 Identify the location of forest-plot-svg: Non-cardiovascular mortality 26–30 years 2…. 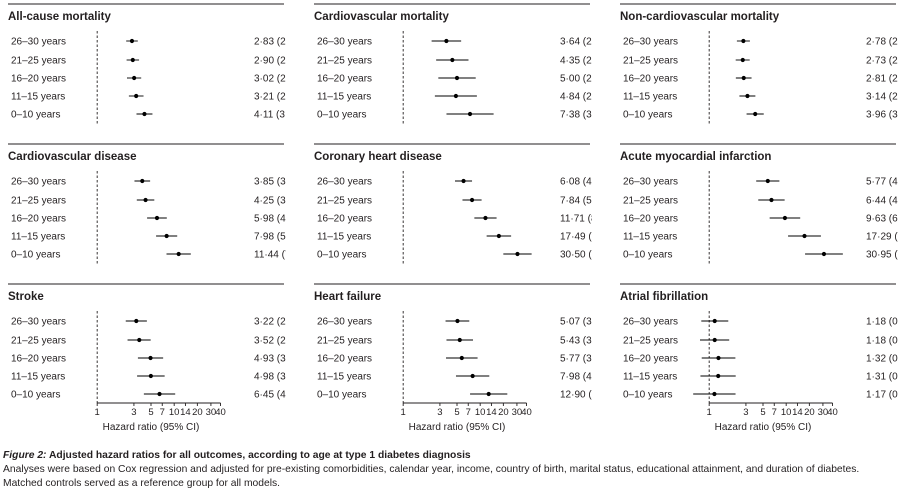
(759, 63).